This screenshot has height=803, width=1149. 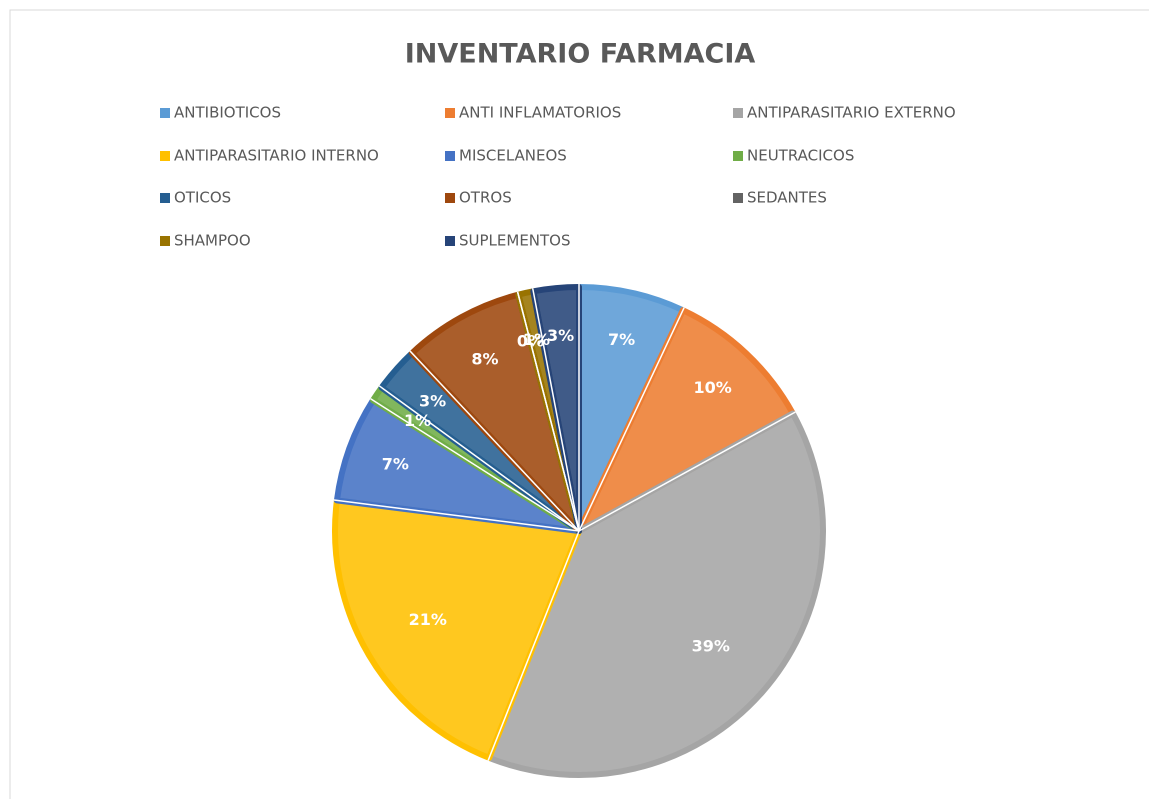 I want to click on data-label: 10%, so click(x=712, y=387).